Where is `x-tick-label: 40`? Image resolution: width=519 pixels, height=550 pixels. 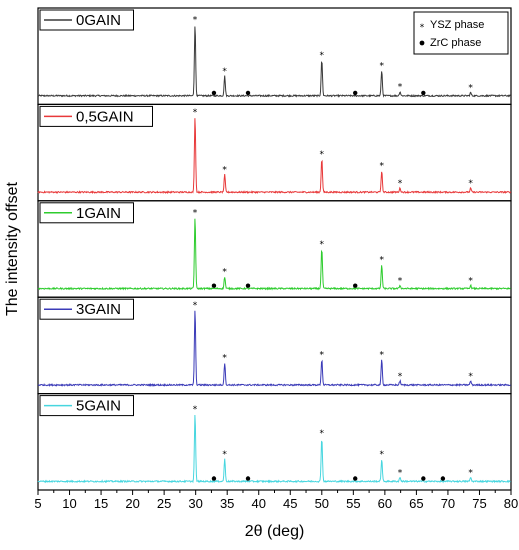
x-tick-label: 40 is located at coordinates (258, 503).